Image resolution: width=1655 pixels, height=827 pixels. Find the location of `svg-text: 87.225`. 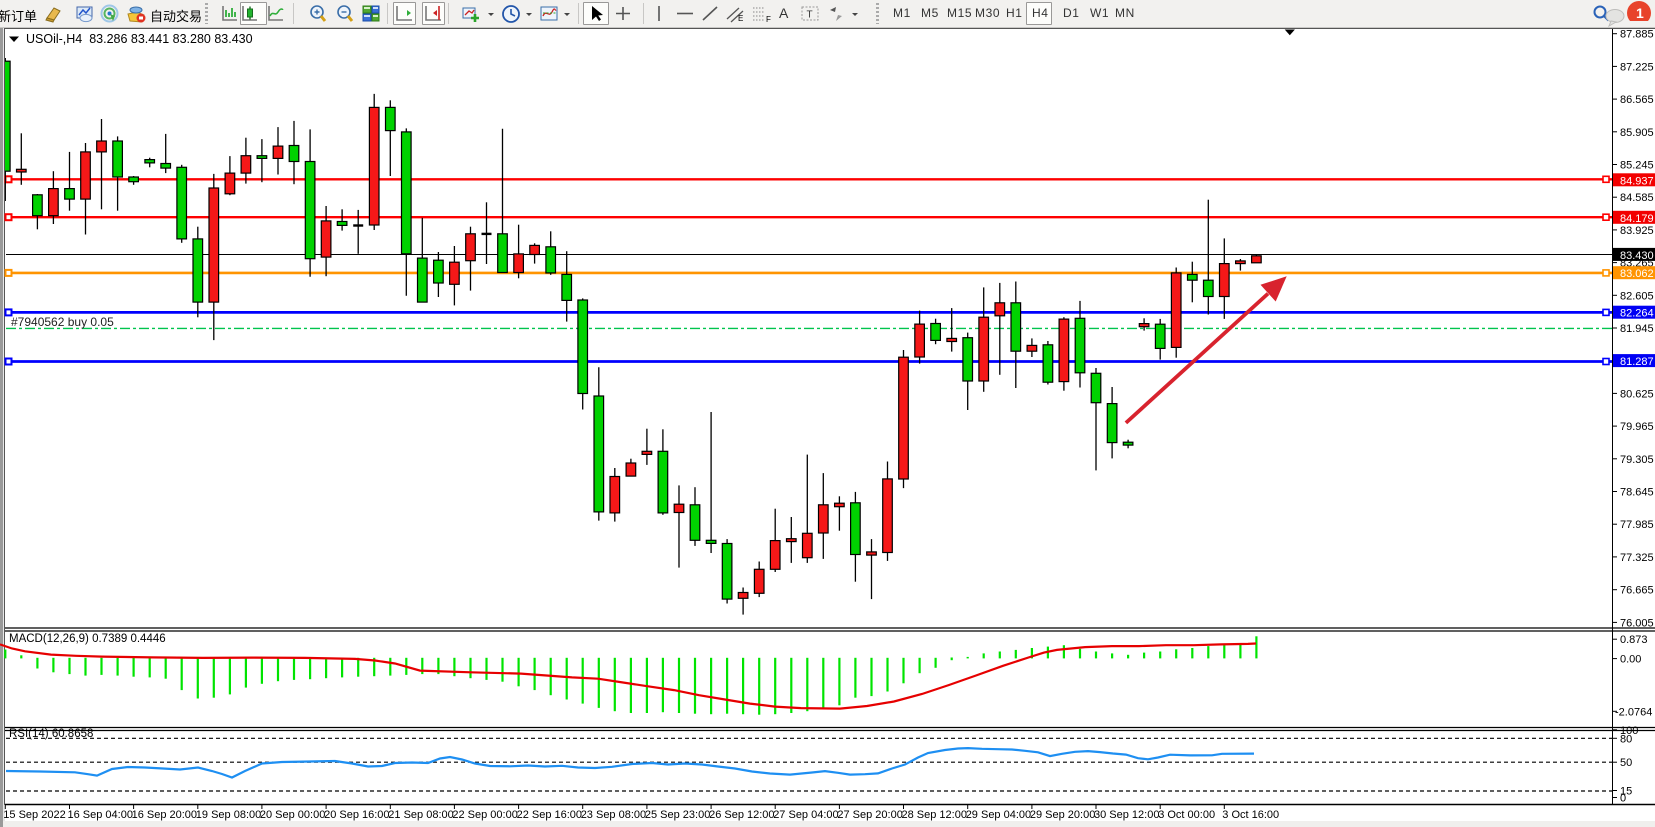

svg-text: 87.225 is located at coordinates (1637, 67).